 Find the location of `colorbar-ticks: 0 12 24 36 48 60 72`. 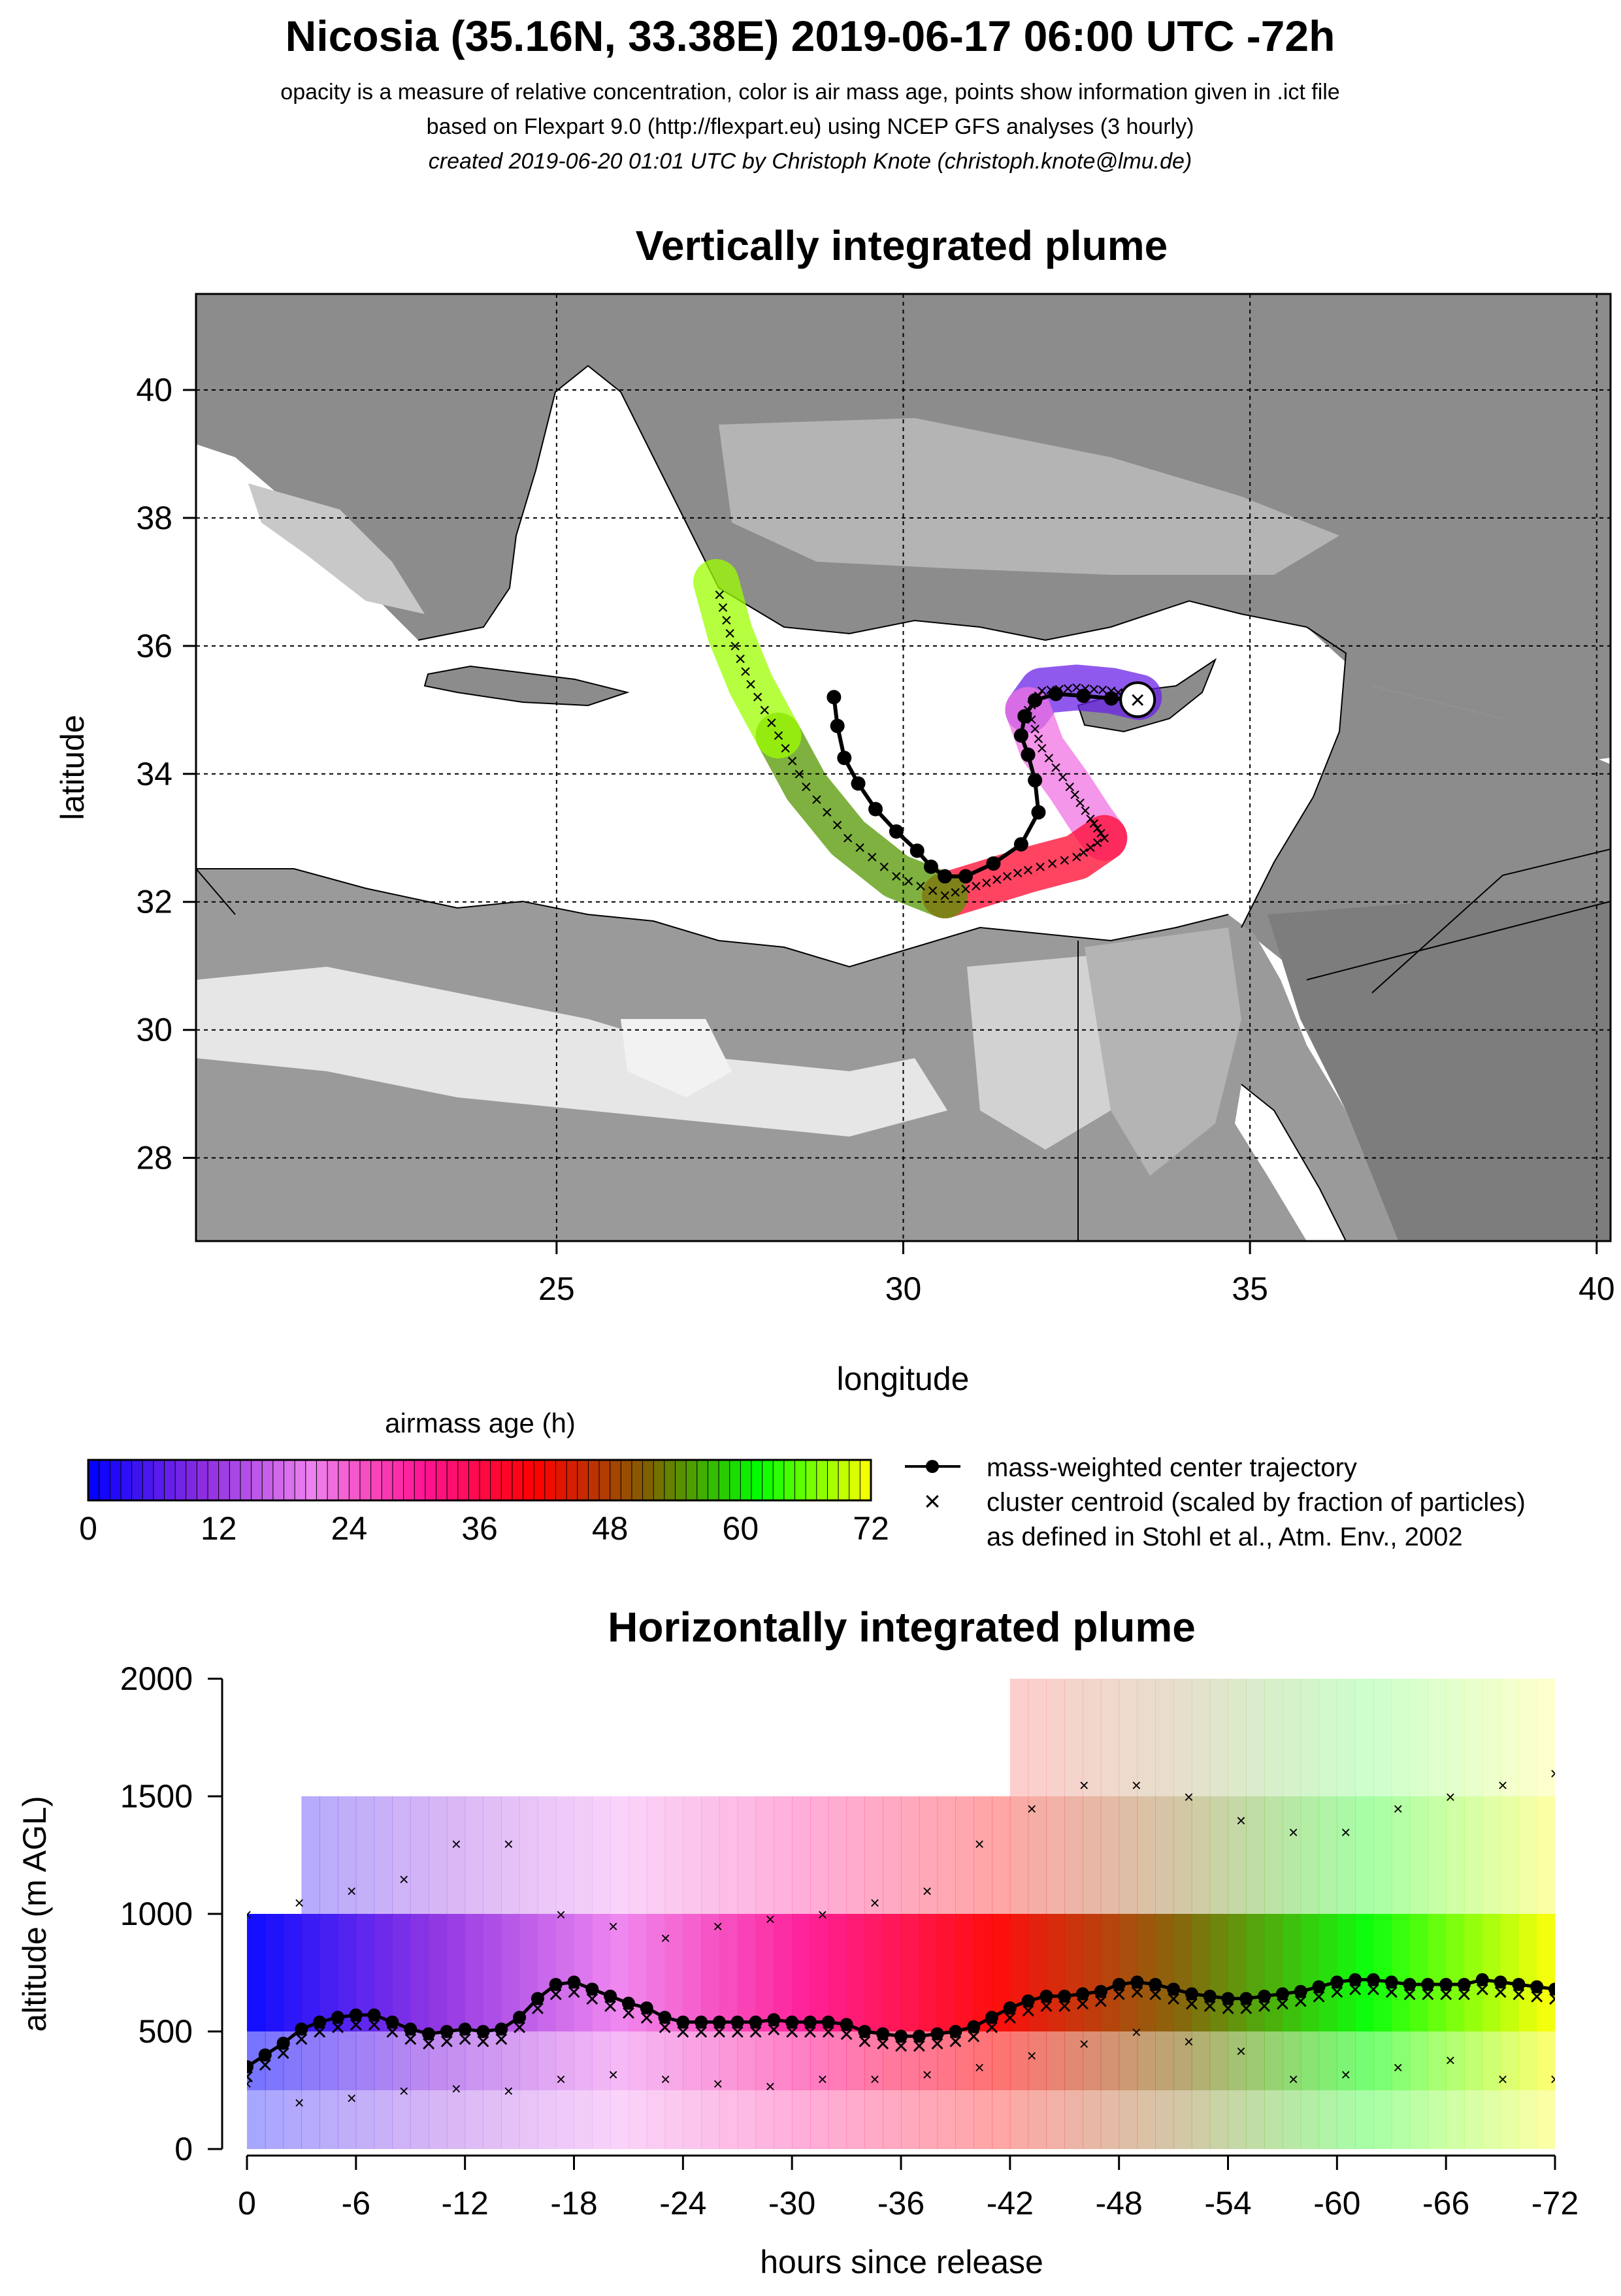

colorbar-ticks: 0 12 24 36 48 60 72 is located at coordinates (484, 1528).